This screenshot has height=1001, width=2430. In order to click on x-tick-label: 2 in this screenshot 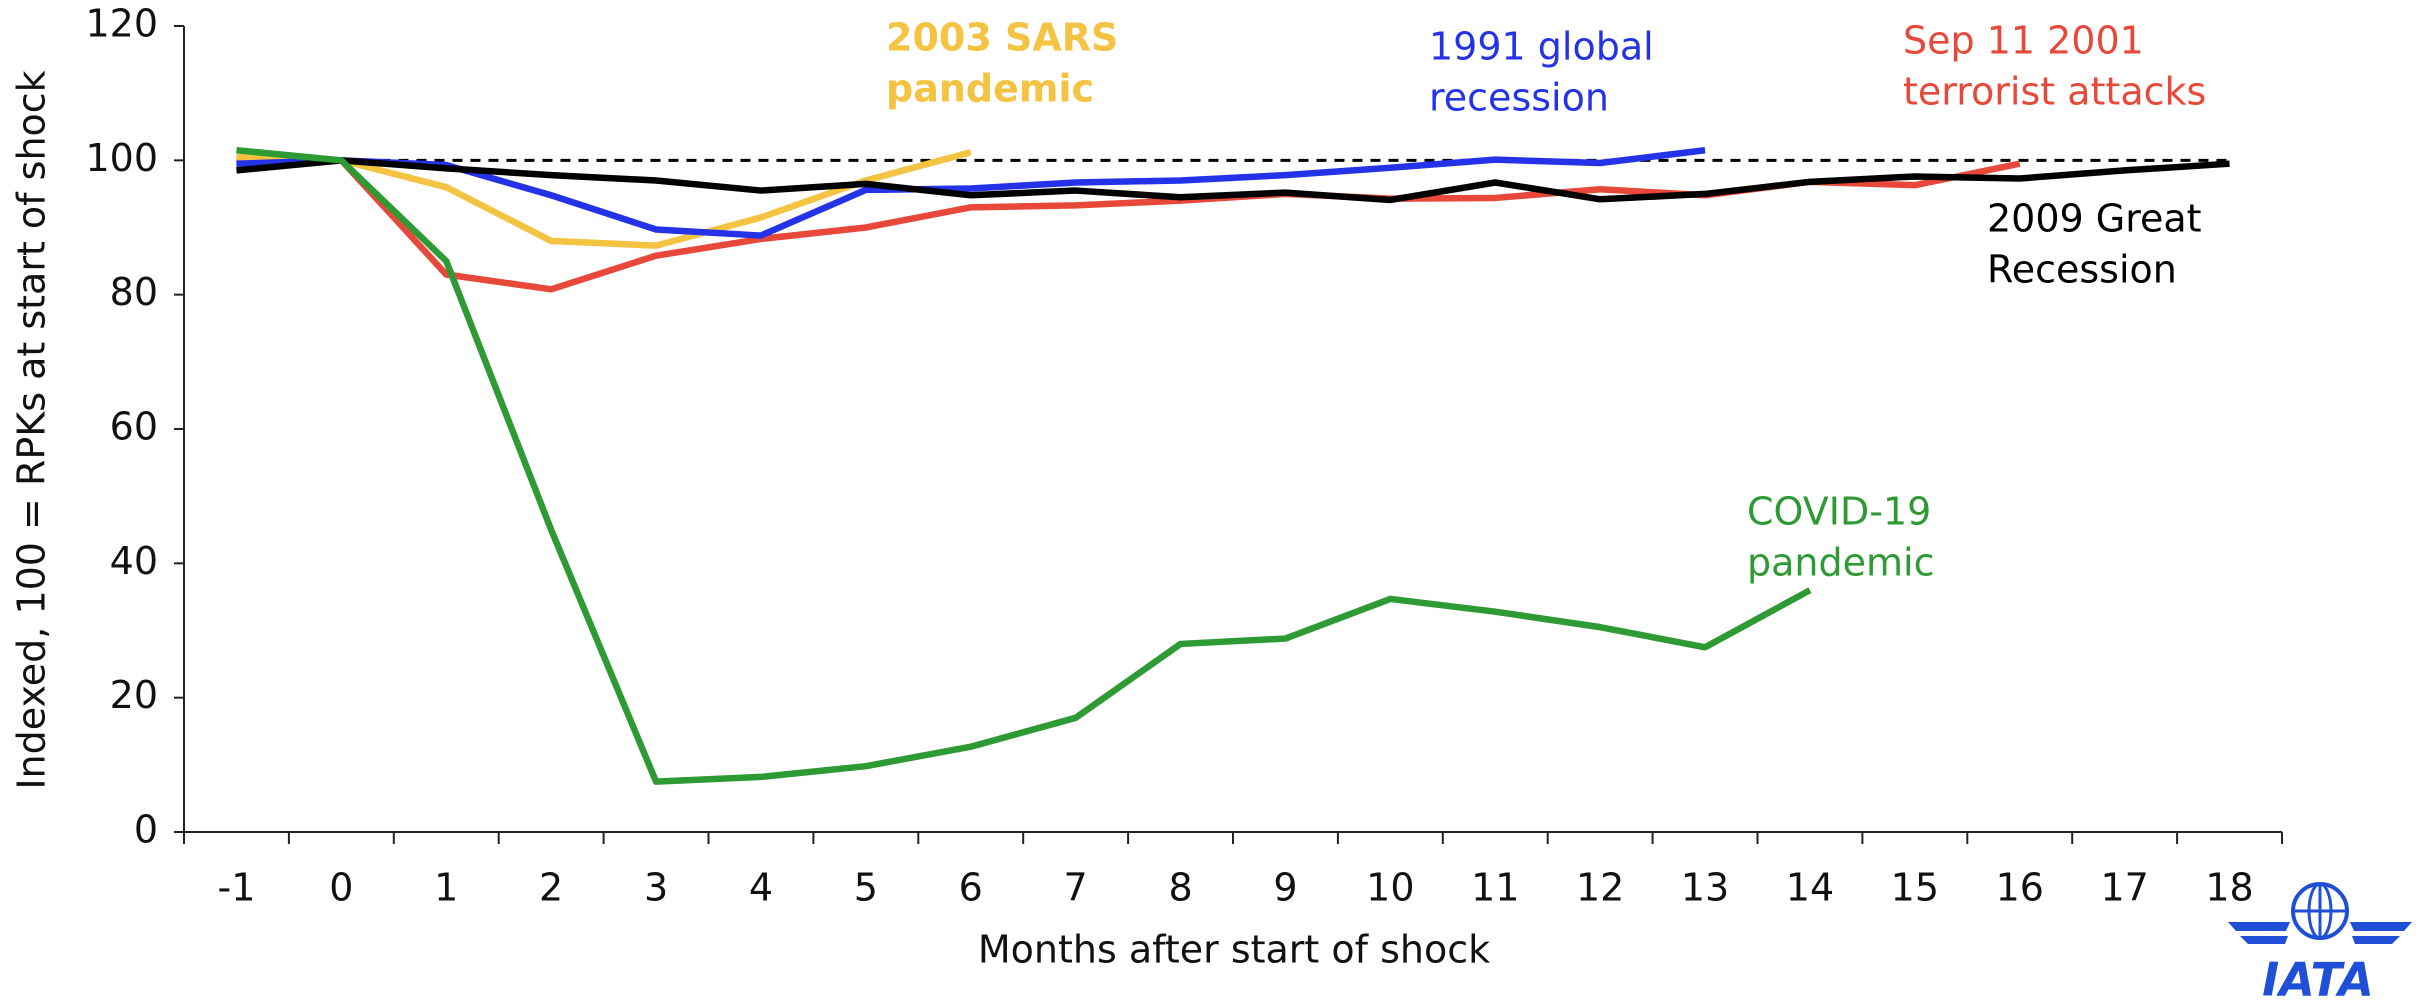, I will do `click(551, 888)`.